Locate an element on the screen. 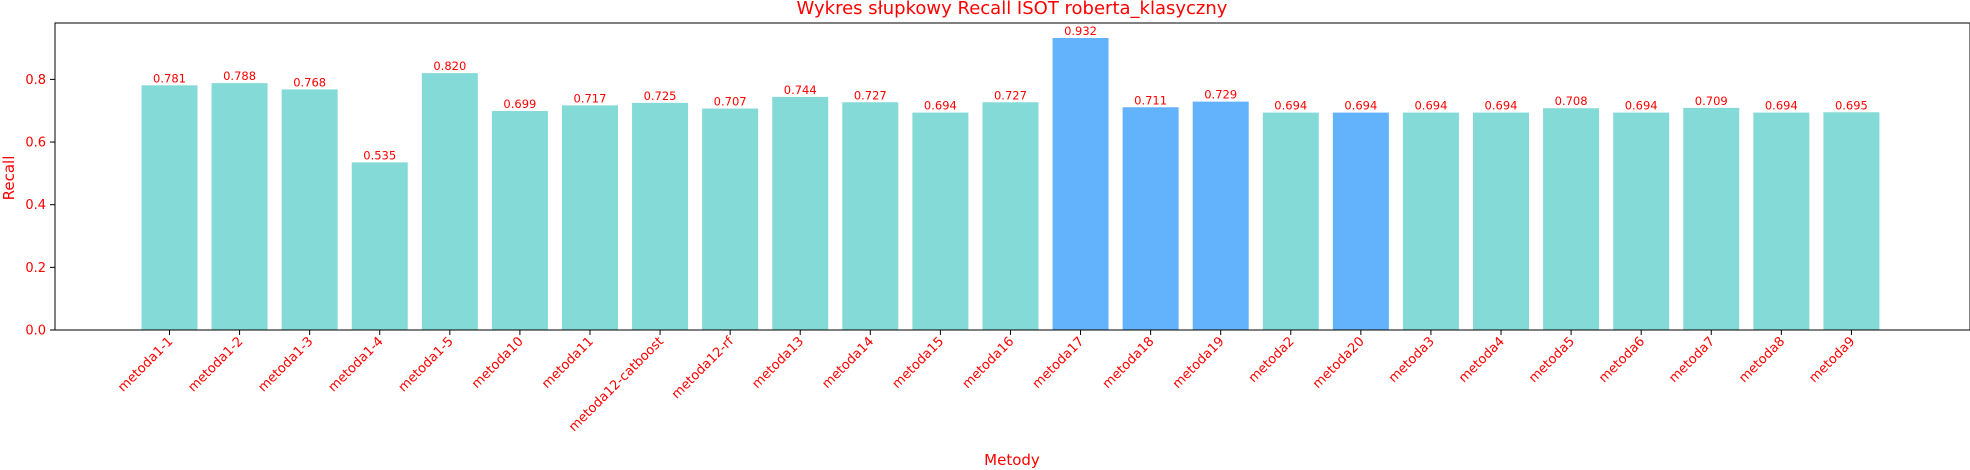 The height and width of the screenshot is (470, 1970). bar-value-label: 0.717 is located at coordinates (590, 98).